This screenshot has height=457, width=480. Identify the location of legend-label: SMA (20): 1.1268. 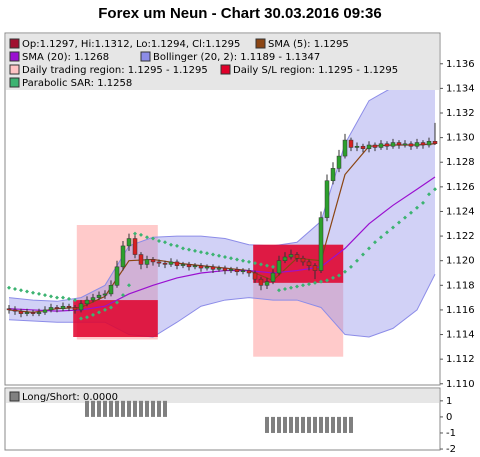
(65, 57).